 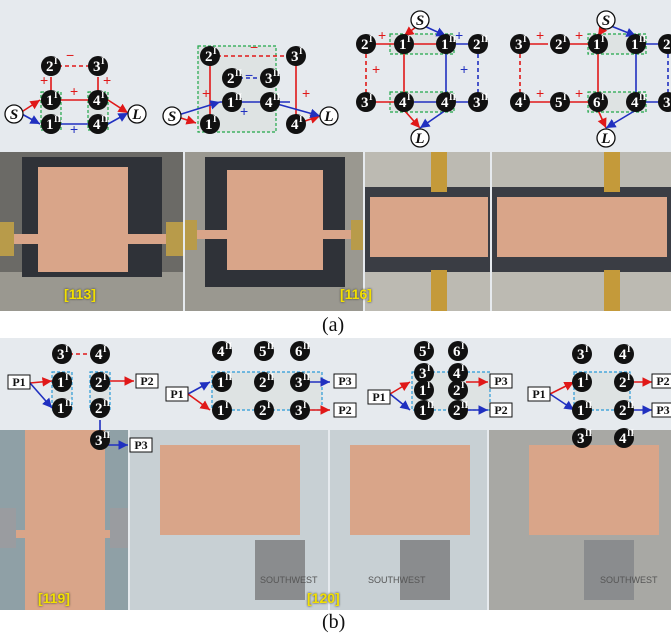 What do you see at coordinates (427, 231) in the screenshot?
I see `photo-a3` at bounding box center [427, 231].